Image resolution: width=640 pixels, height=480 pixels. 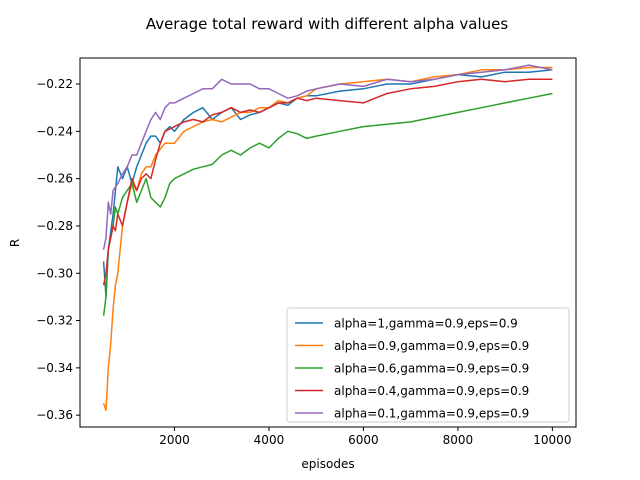 What do you see at coordinates (54, 415) in the screenshot?
I see `y-tick-label: −0.36` at bounding box center [54, 415].